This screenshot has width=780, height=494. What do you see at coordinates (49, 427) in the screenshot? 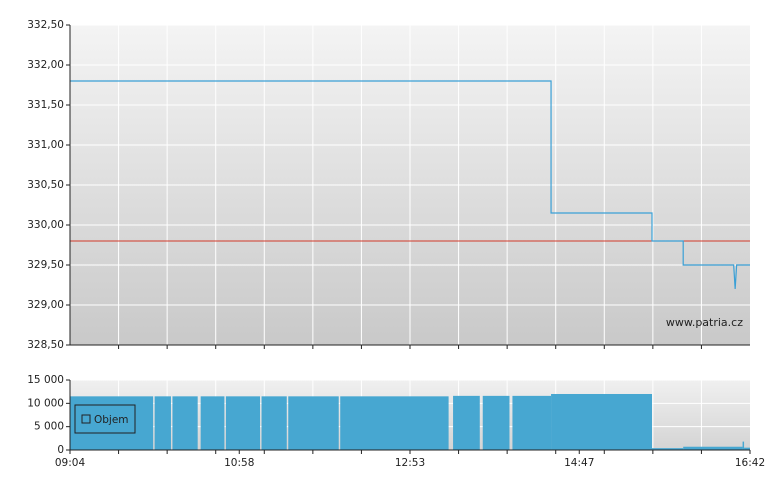
I see `y-tick-label: 5 000` at bounding box center [49, 427].